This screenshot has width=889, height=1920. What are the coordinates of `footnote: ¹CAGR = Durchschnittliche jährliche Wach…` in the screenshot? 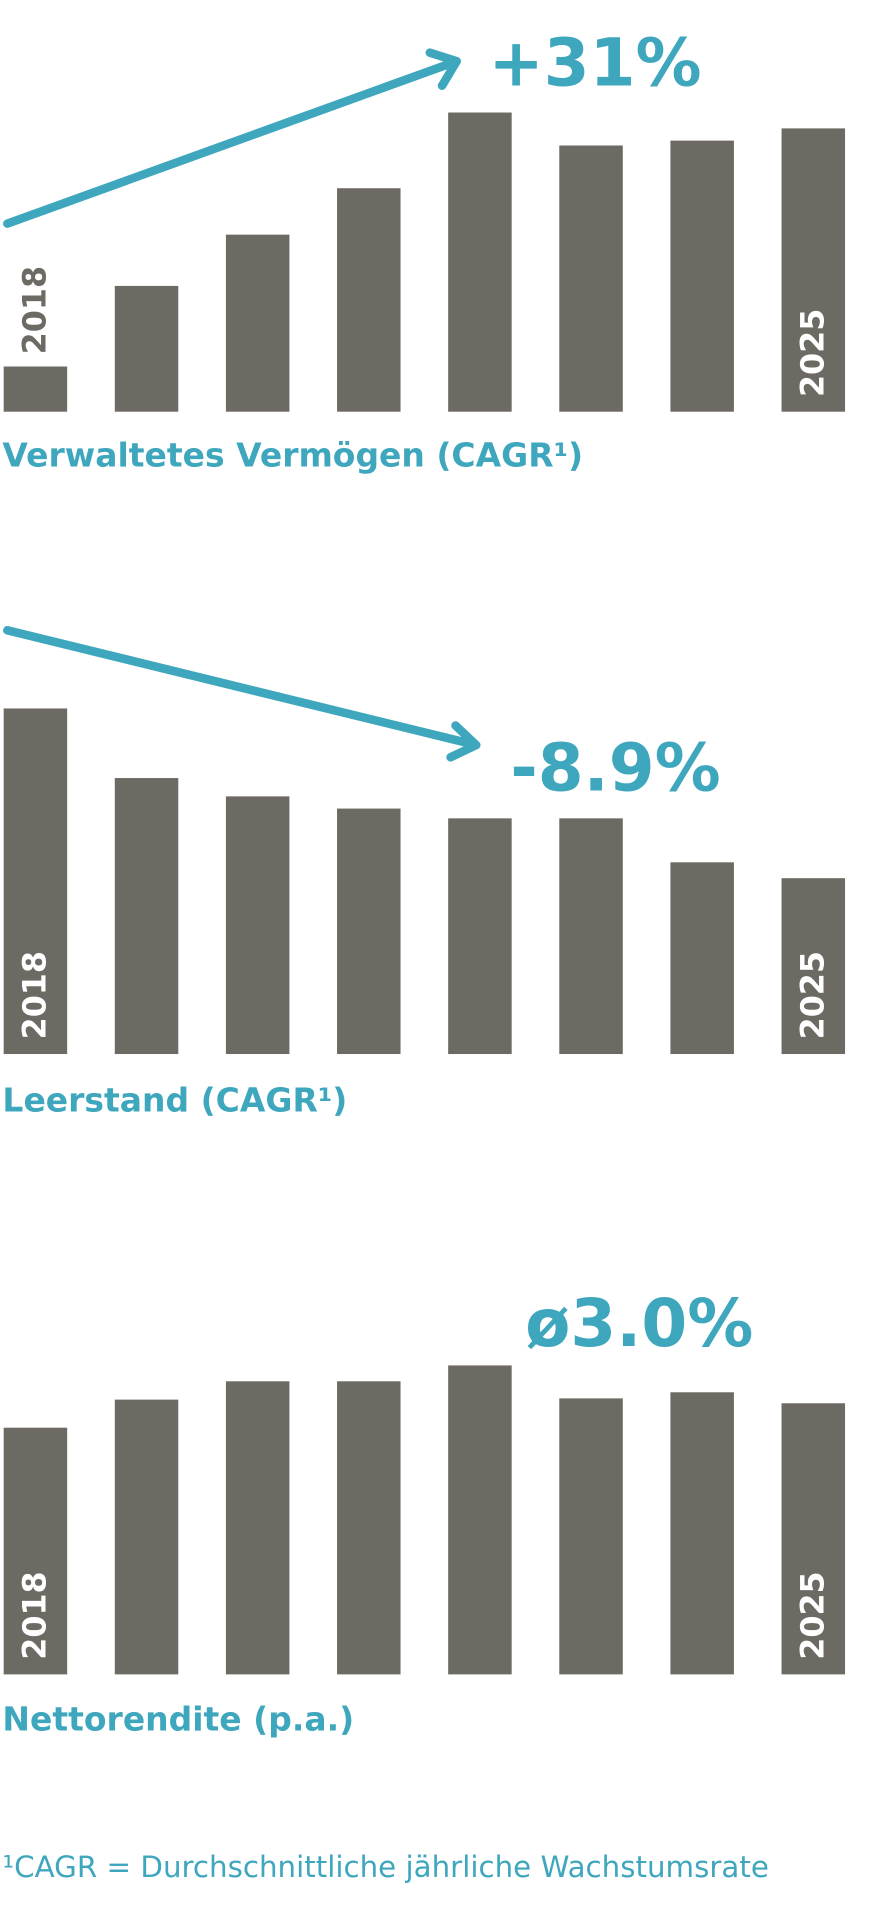 It's located at (385, 1867).